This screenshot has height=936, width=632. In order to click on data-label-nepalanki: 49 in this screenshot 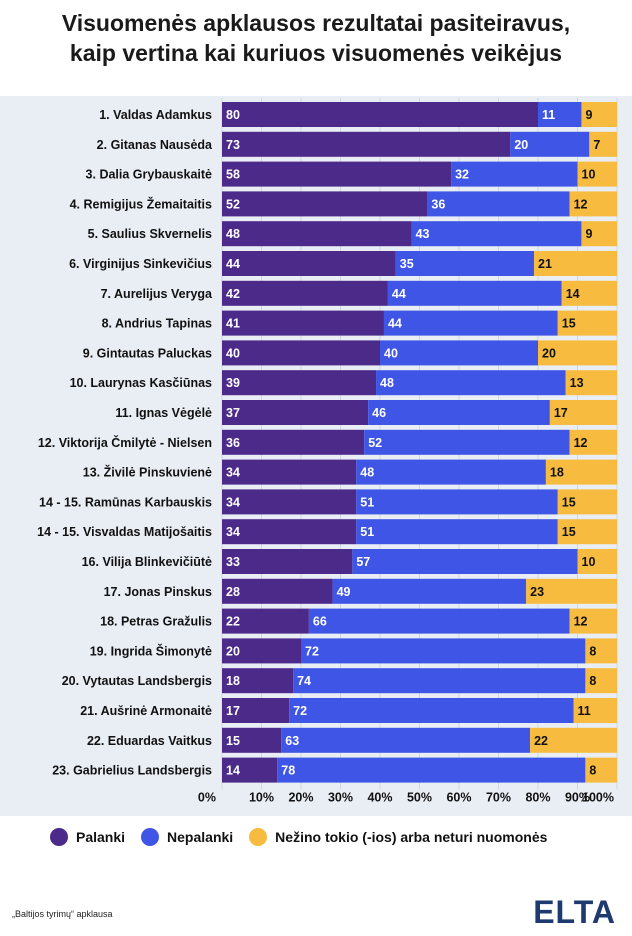, I will do `click(344, 592)`.